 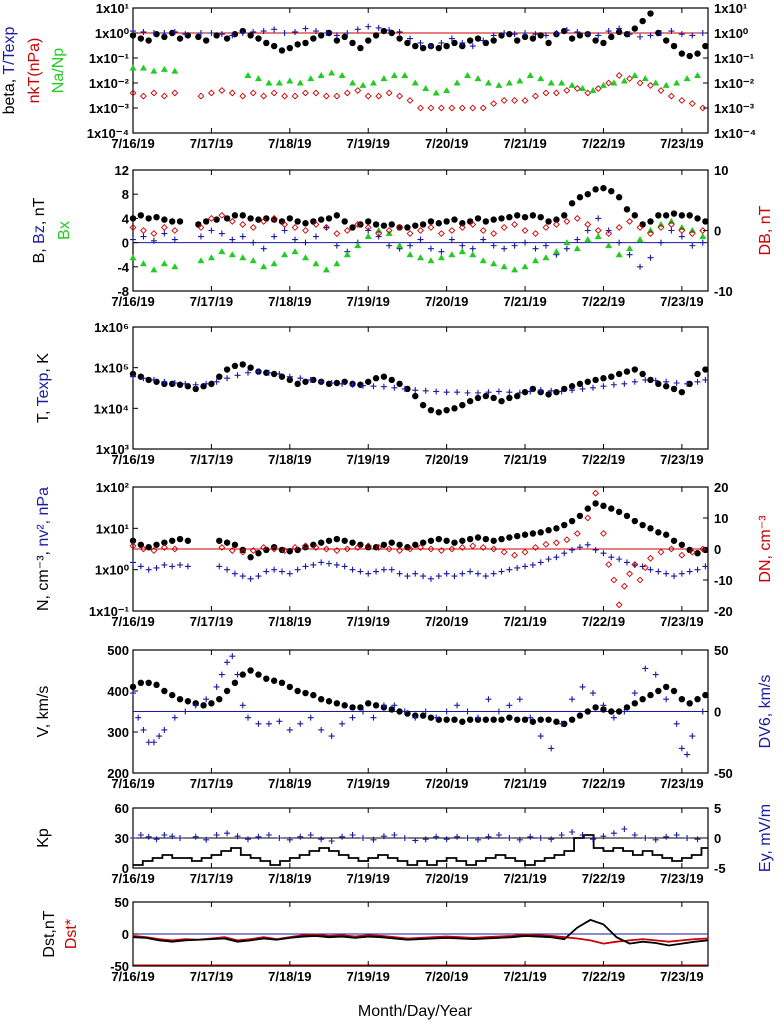 What do you see at coordinates (43, 414) in the screenshot?
I see `y-axis-title-part: T,` at bounding box center [43, 414].